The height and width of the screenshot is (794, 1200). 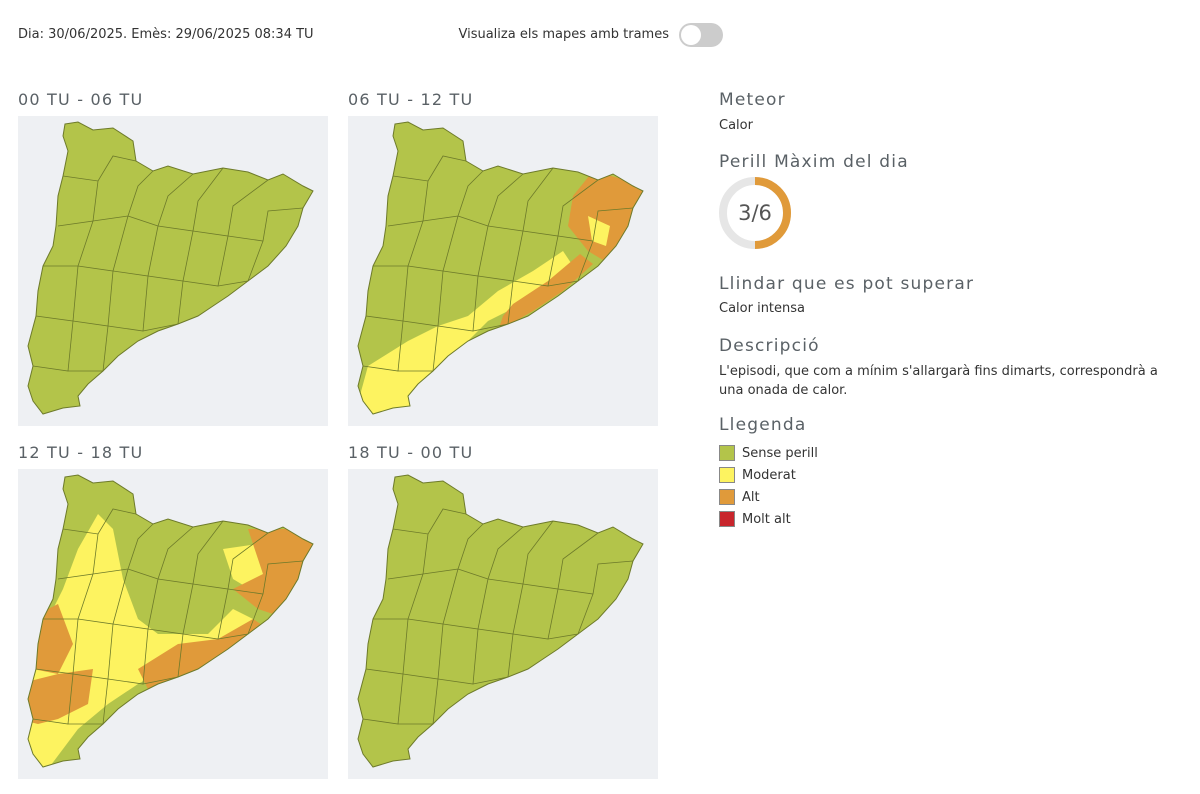 I want to click on legend-label: Sense perill, so click(x=780, y=453).